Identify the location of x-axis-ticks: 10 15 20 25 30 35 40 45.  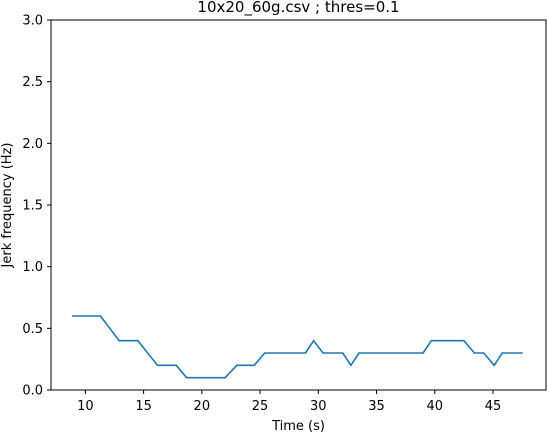
(289, 402).